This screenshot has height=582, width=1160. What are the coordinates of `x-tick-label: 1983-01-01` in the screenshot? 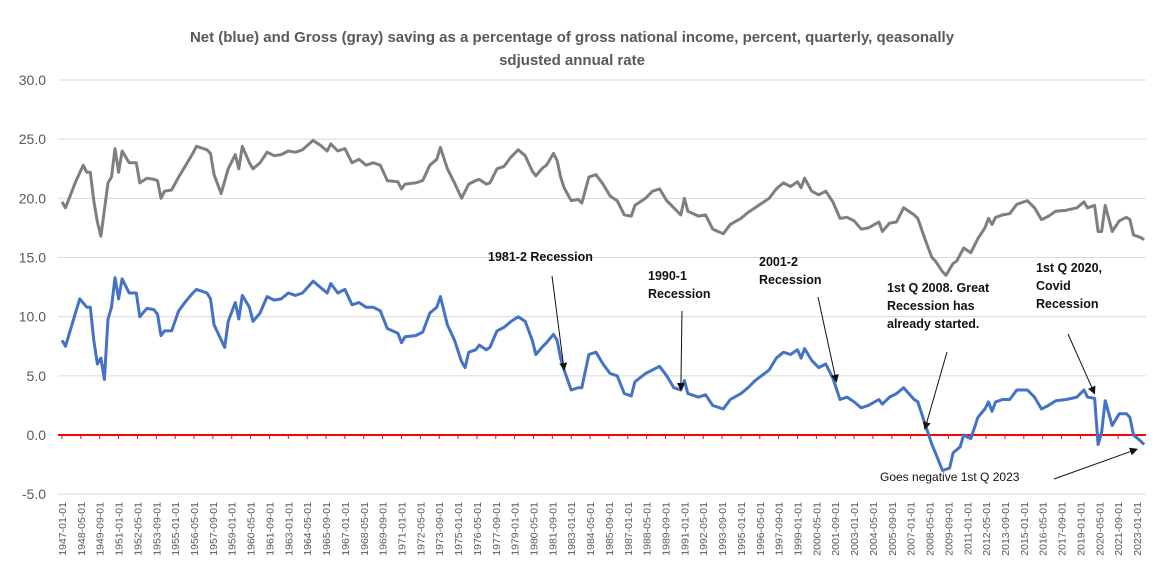 It's located at (572, 529).